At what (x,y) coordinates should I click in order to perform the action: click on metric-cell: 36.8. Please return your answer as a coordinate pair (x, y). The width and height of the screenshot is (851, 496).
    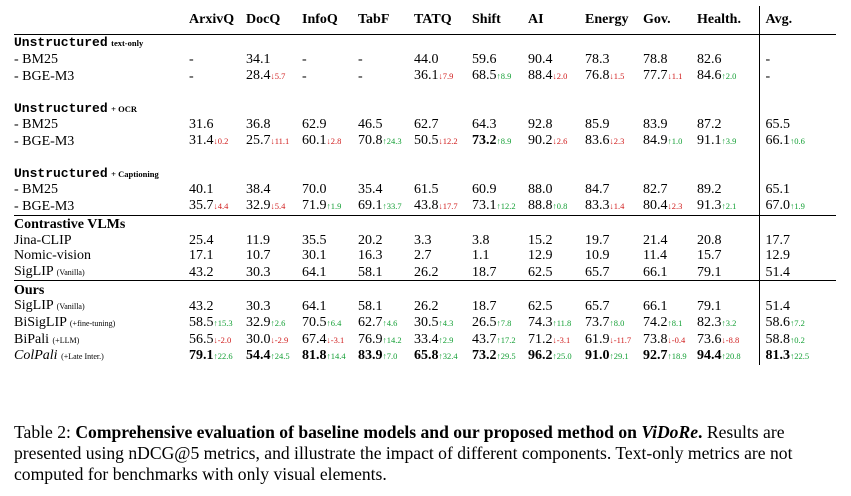
    Looking at the image, I should click on (274, 125).